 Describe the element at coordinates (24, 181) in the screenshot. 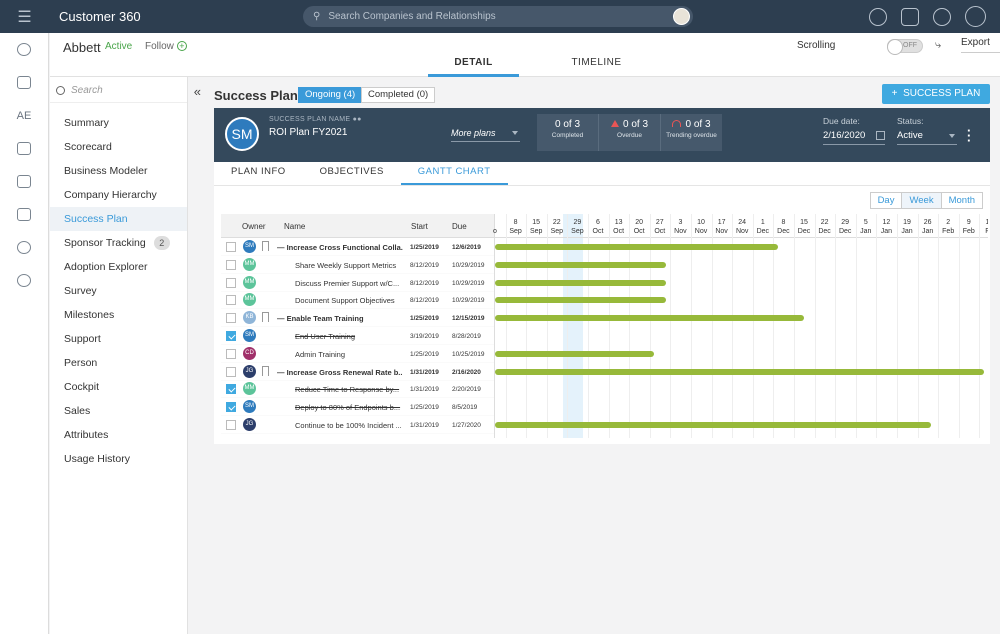

I see `calendar-icon` at that location.